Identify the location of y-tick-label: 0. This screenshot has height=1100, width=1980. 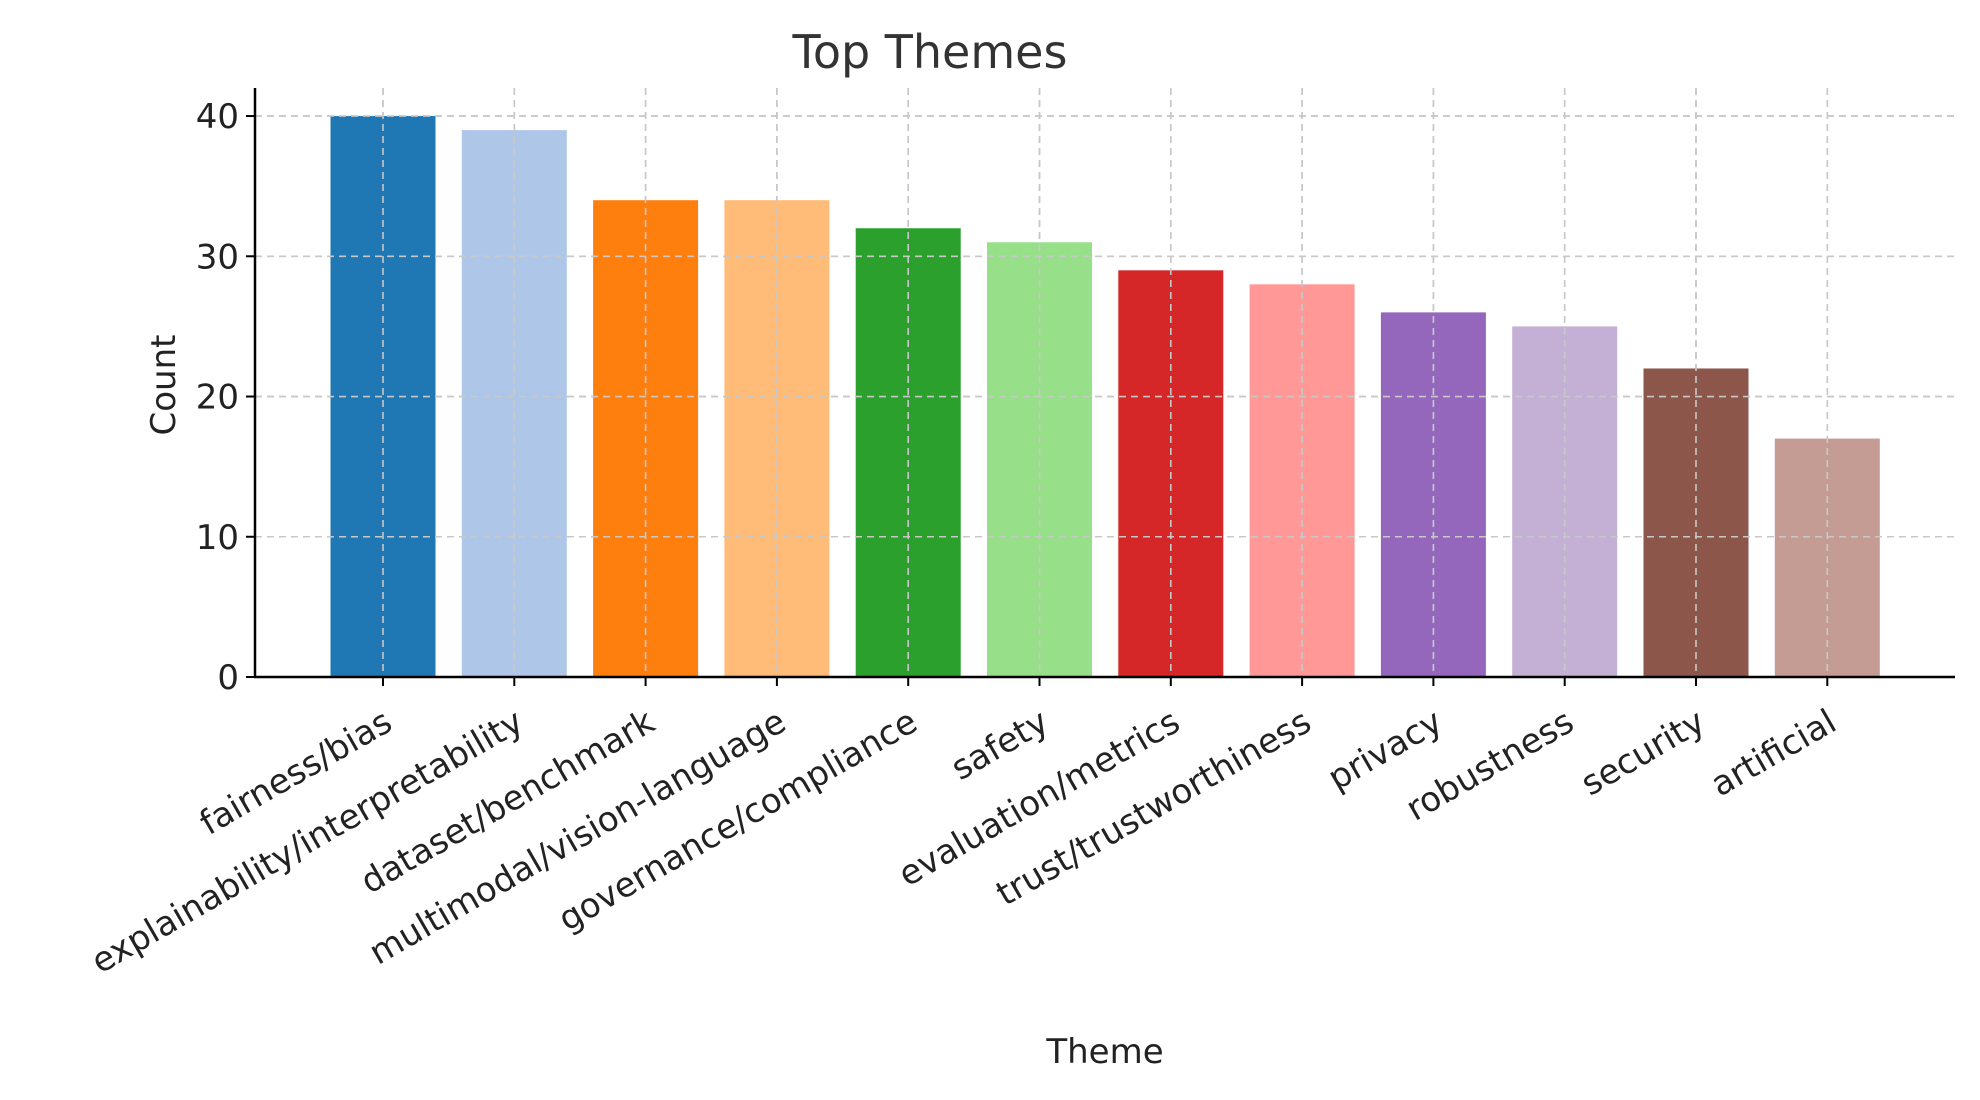
(228, 678).